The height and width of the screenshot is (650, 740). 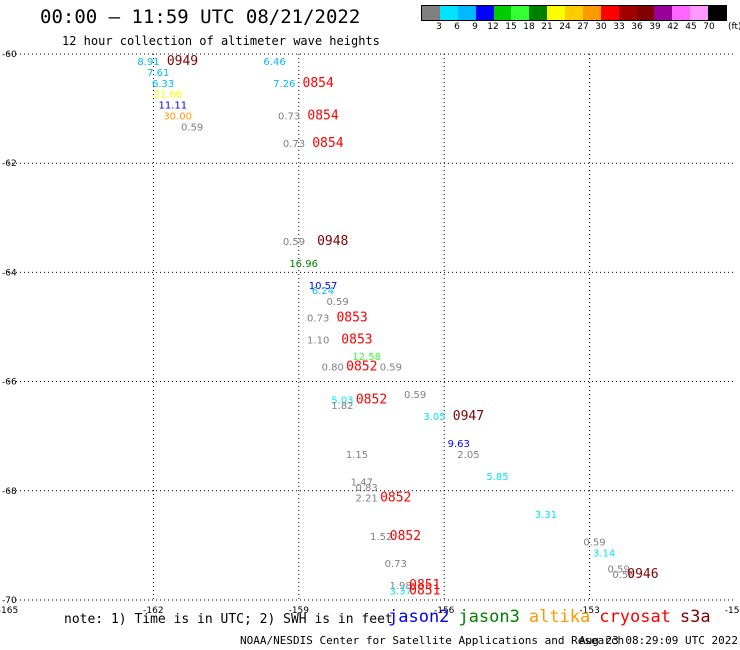 I want to click on swh-point: 9.63, so click(x=459, y=444).